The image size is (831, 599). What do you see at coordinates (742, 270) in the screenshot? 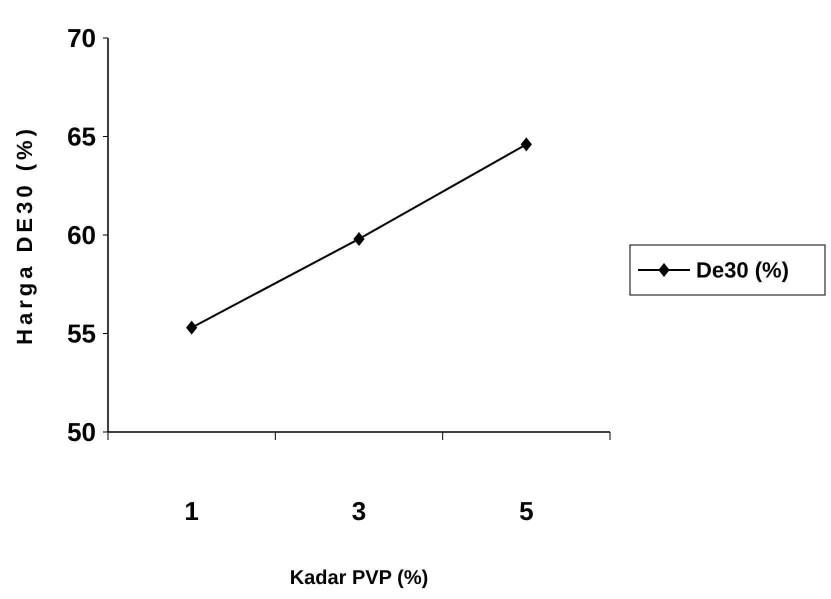
I see `legend-label: De30 (%)` at bounding box center [742, 270].